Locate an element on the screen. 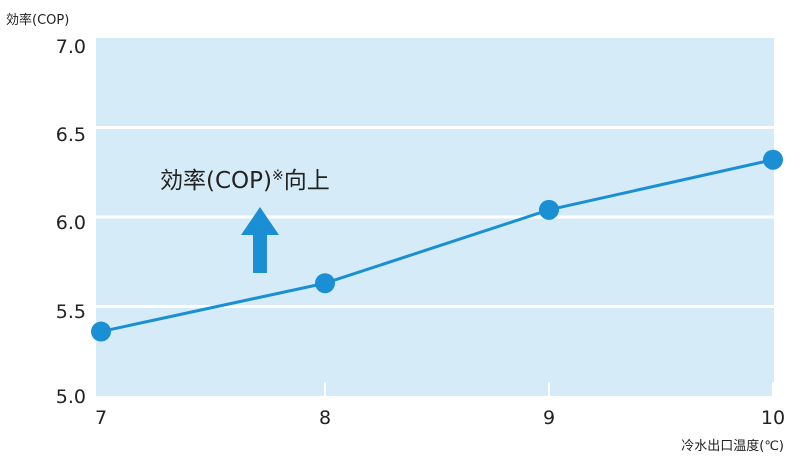  y-axis-label: 効率(COP) is located at coordinates (37, 20).